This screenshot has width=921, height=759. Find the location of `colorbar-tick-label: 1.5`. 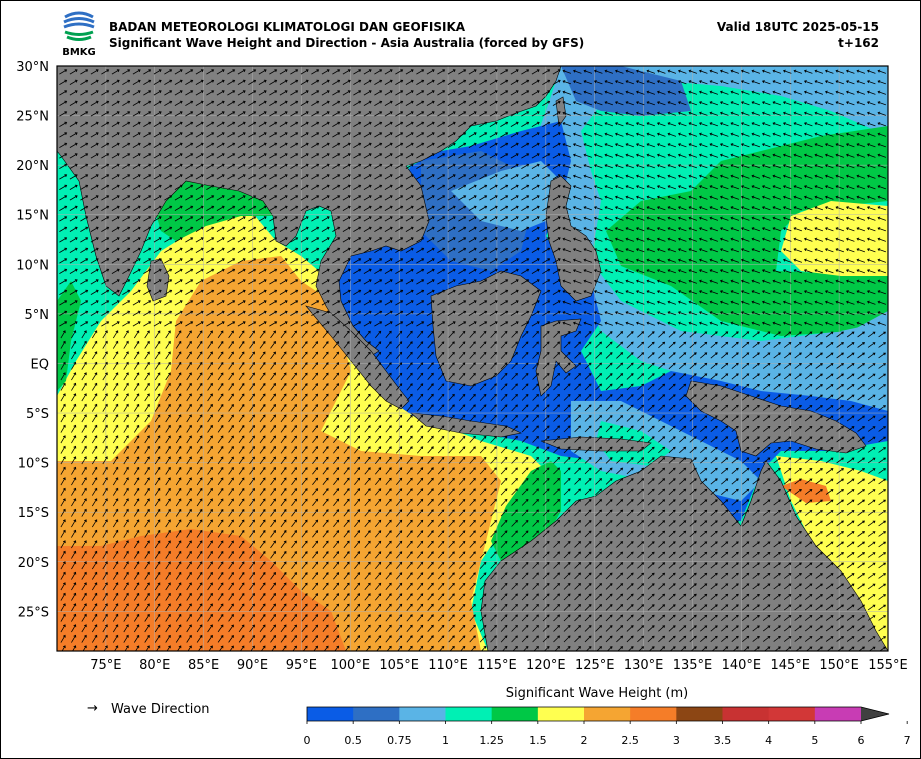

colorbar-tick-label: 1.5 is located at coordinates (538, 740).